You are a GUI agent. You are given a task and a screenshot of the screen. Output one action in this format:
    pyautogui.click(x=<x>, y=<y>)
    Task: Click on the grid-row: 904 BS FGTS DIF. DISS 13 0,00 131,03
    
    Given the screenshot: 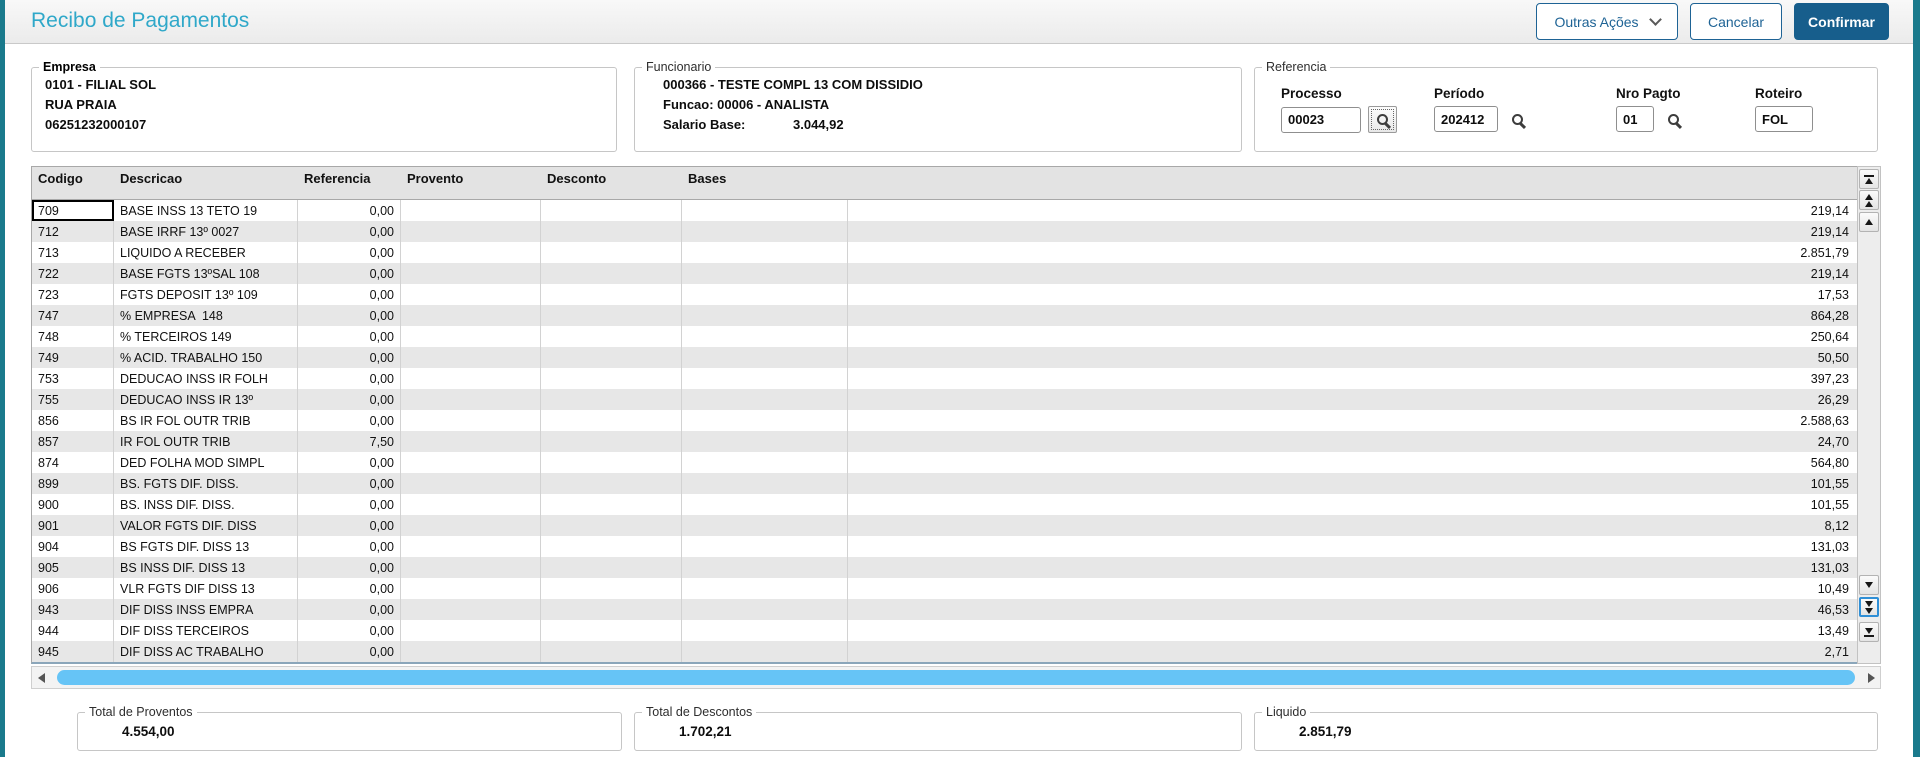 What is the action you would take?
    pyautogui.click(x=944, y=546)
    